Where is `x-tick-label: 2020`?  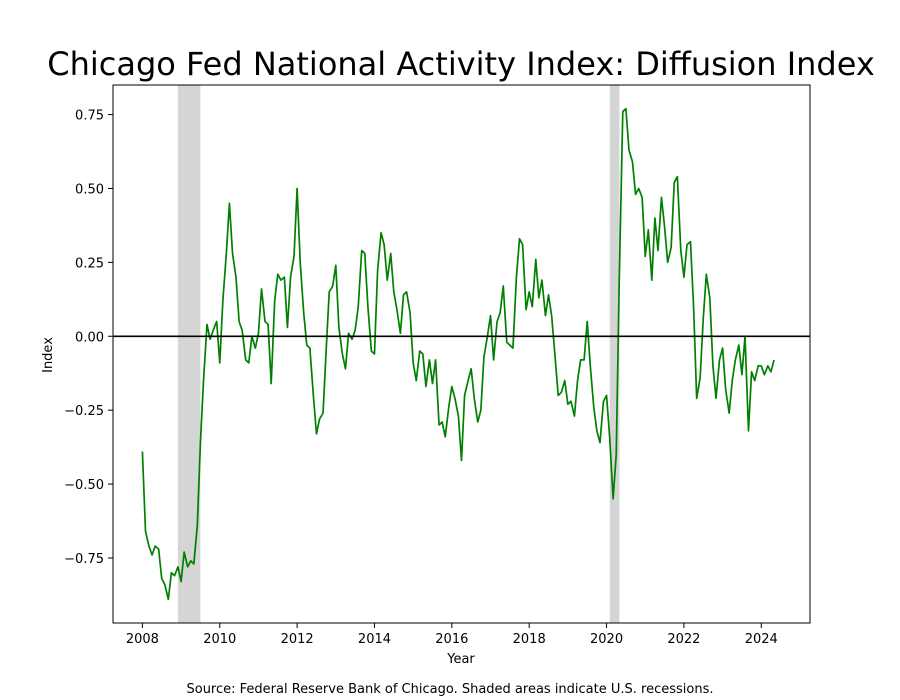
x-tick-label: 2020 is located at coordinates (606, 639).